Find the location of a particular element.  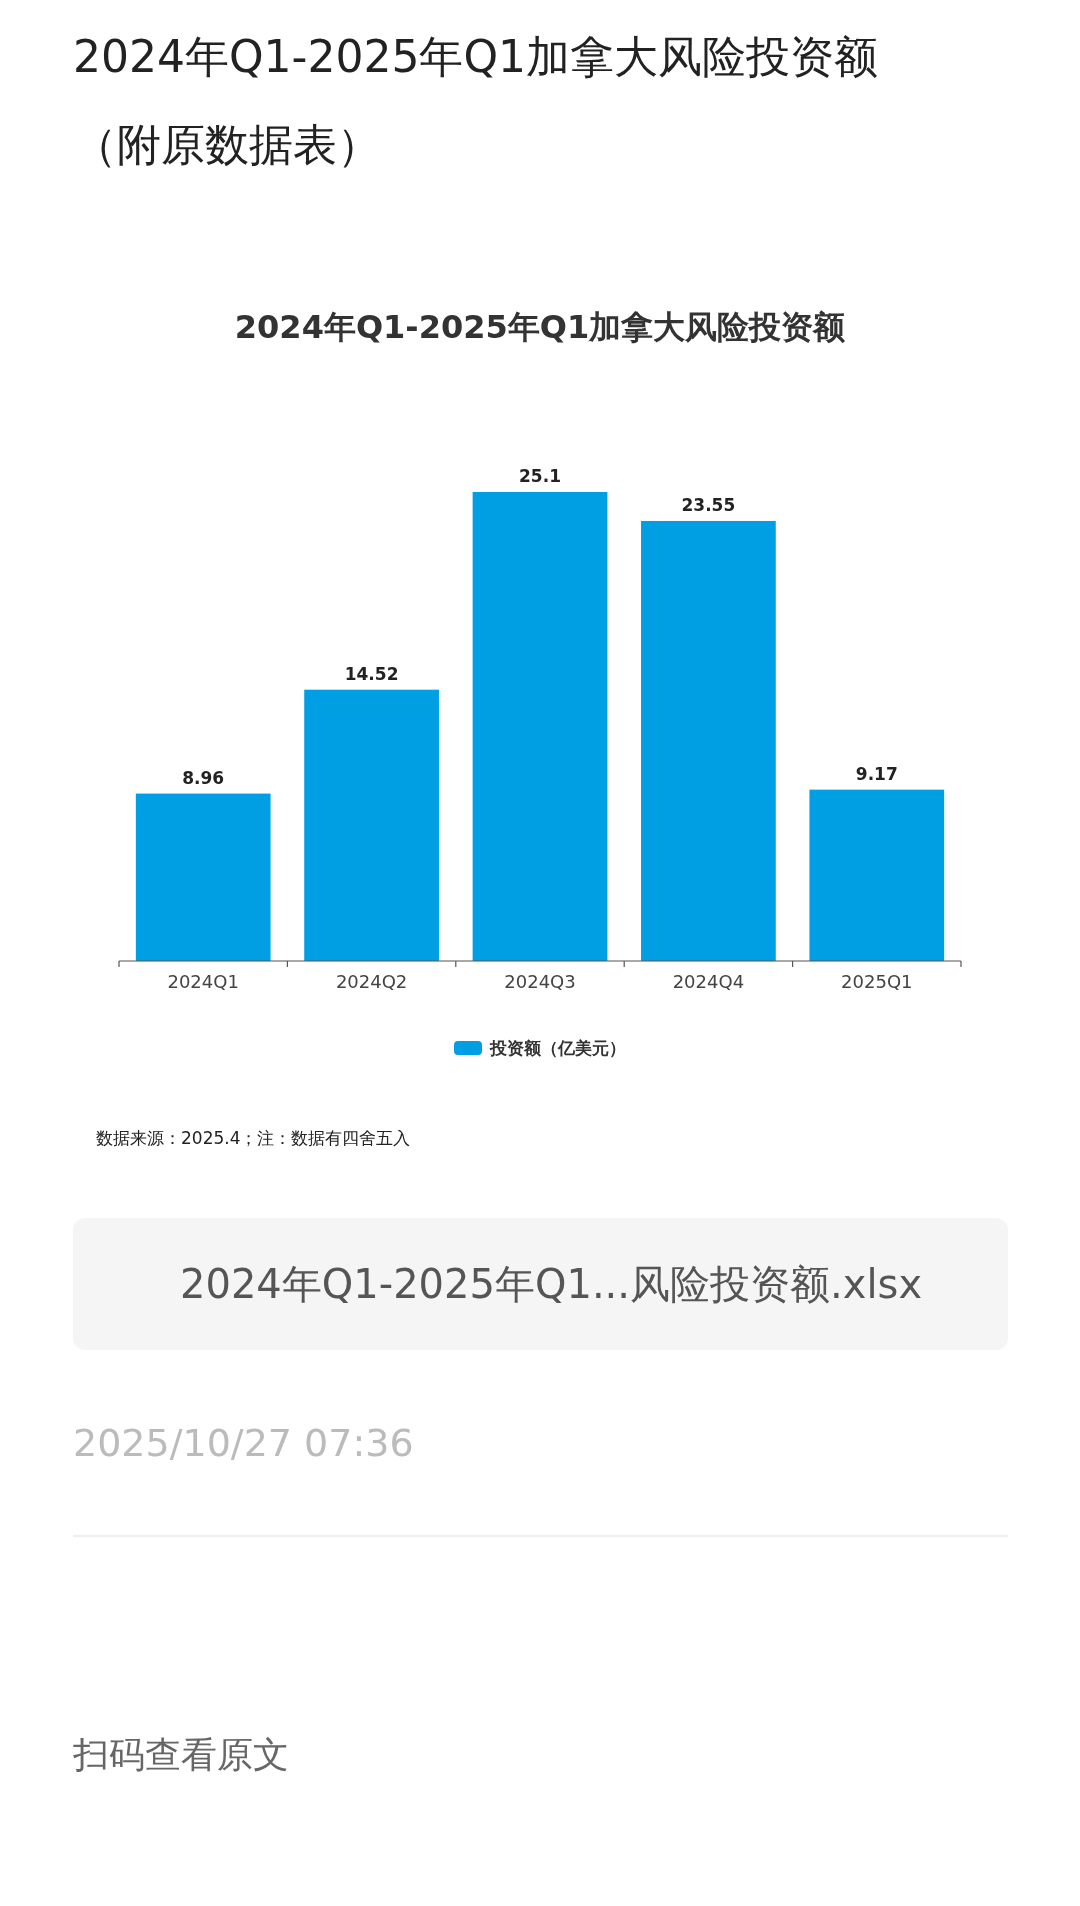

data-label: 14.52 is located at coordinates (371, 673).